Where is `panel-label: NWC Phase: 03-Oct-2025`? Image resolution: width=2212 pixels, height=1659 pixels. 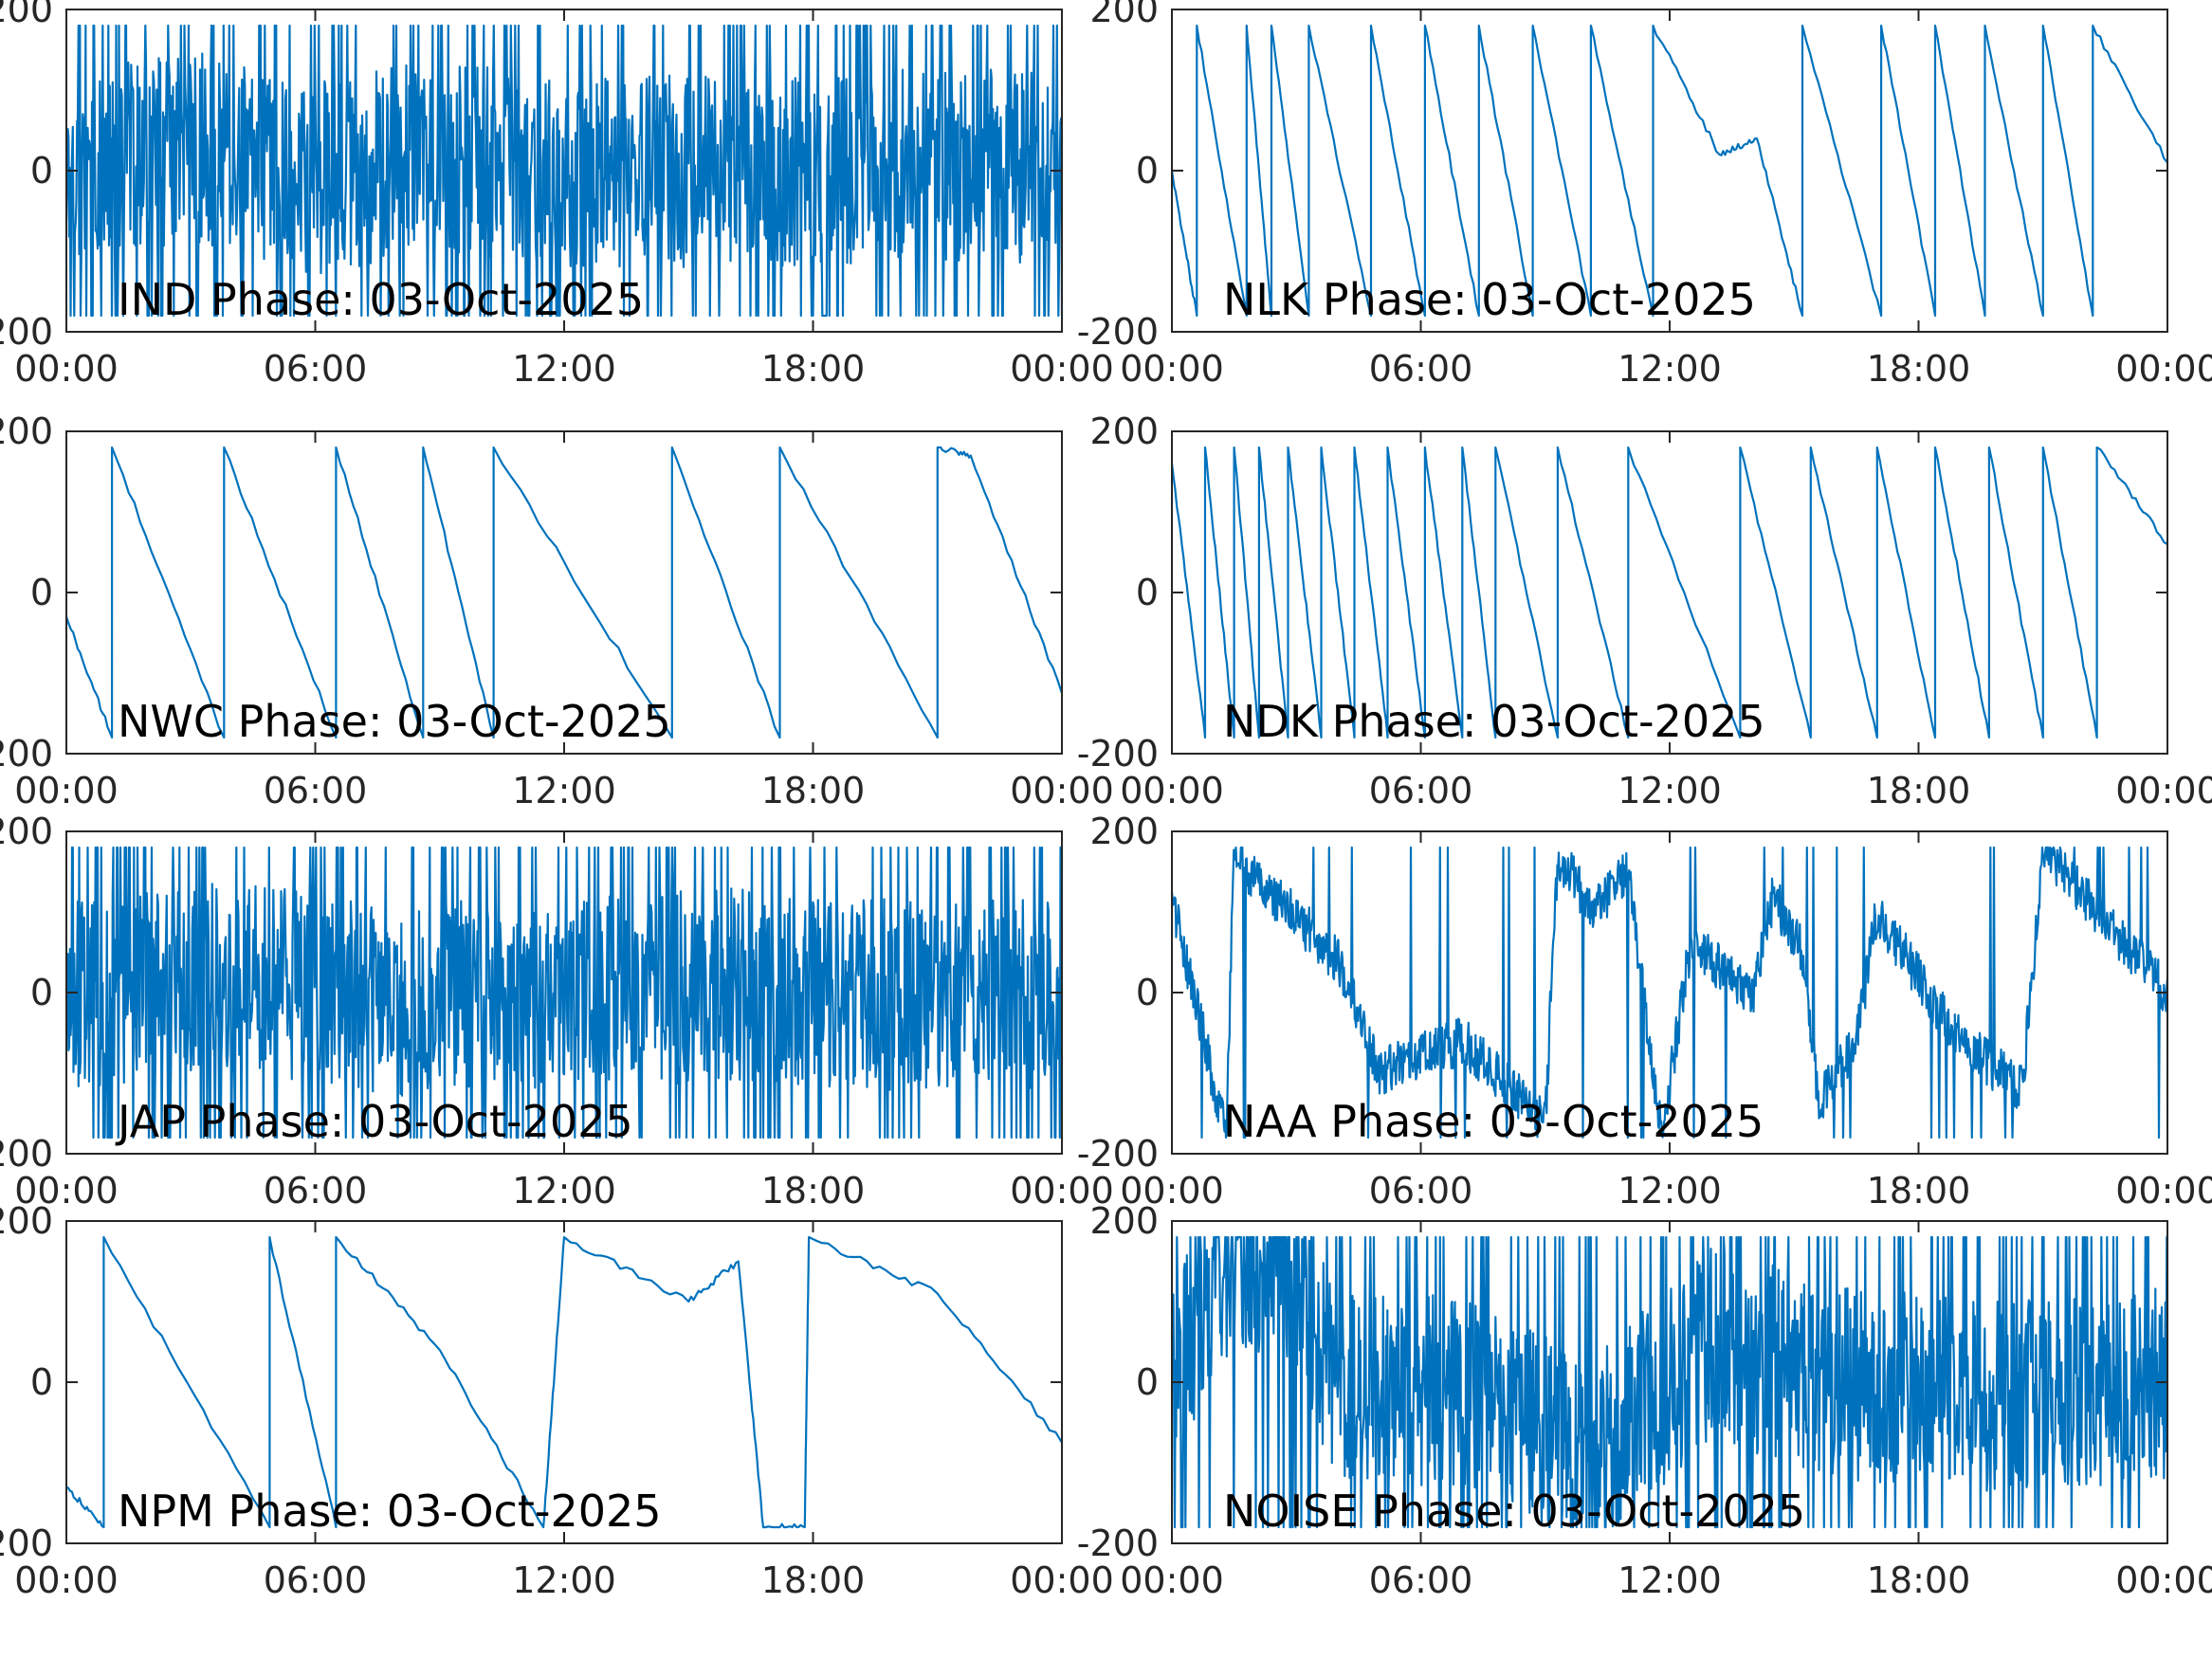 panel-label: NWC Phase: 03-Oct-2025 is located at coordinates (394, 721).